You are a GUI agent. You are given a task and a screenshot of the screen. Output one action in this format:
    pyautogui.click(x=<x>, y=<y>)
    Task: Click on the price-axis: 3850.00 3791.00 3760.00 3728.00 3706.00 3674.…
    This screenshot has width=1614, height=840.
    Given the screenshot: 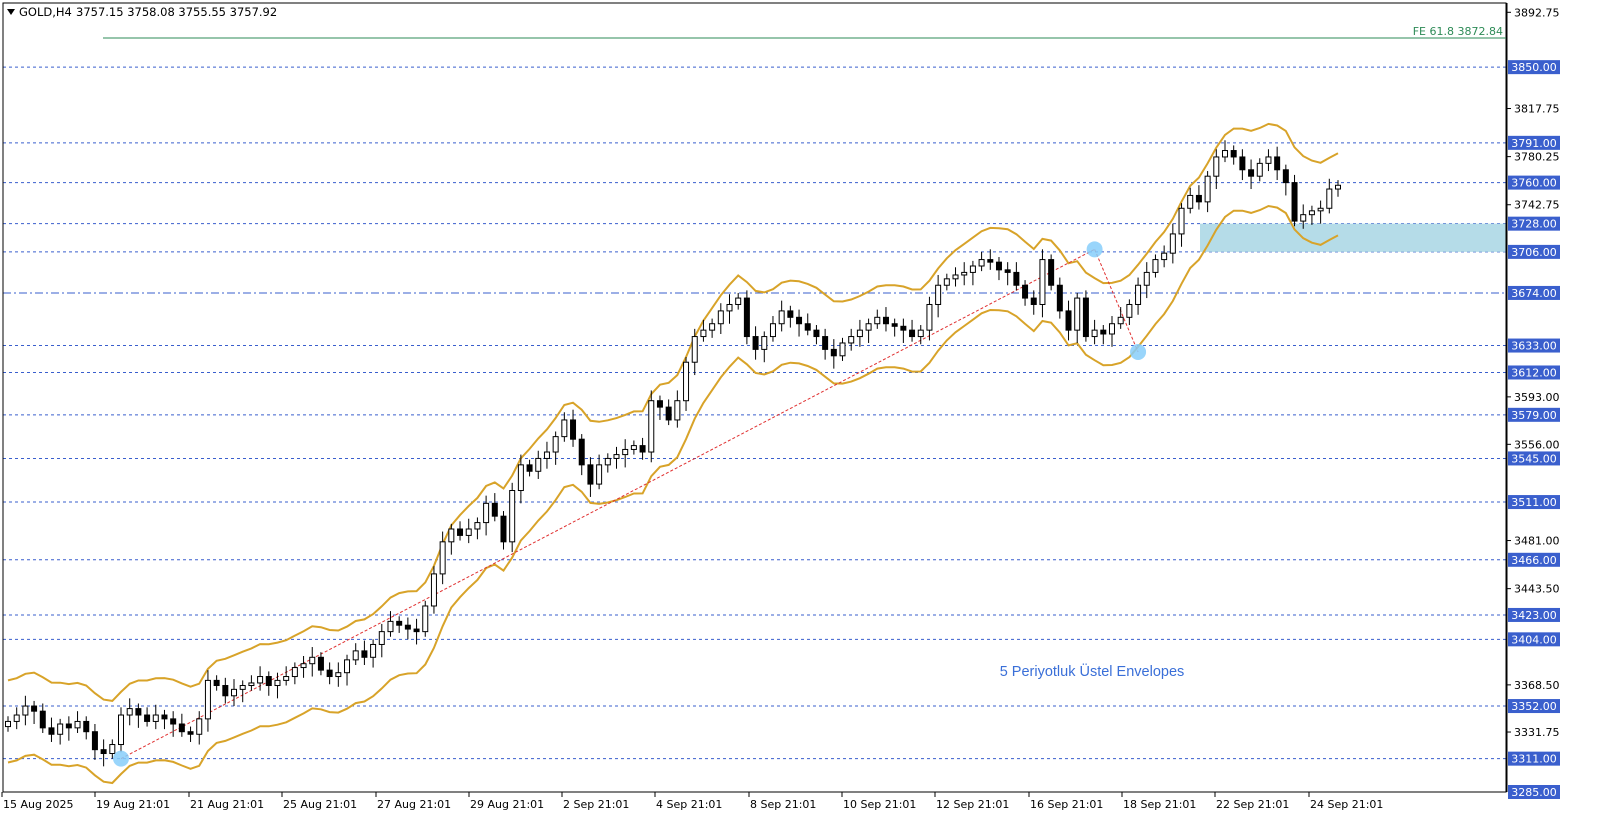 What is the action you would take?
    pyautogui.click(x=1533, y=402)
    